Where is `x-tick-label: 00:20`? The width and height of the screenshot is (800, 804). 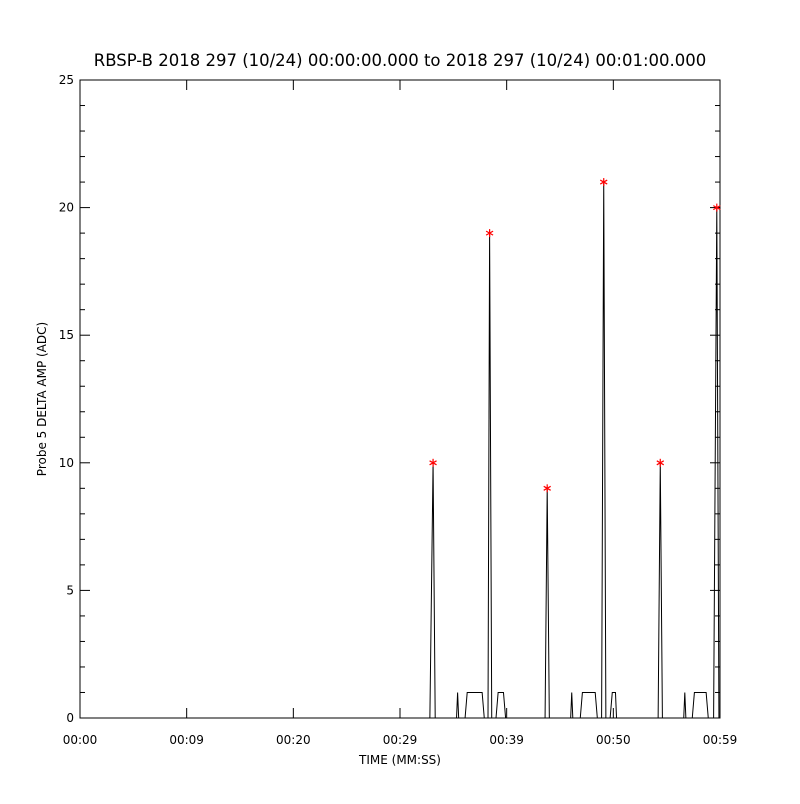
x-tick-label: 00:20 is located at coordinates (293, 740).